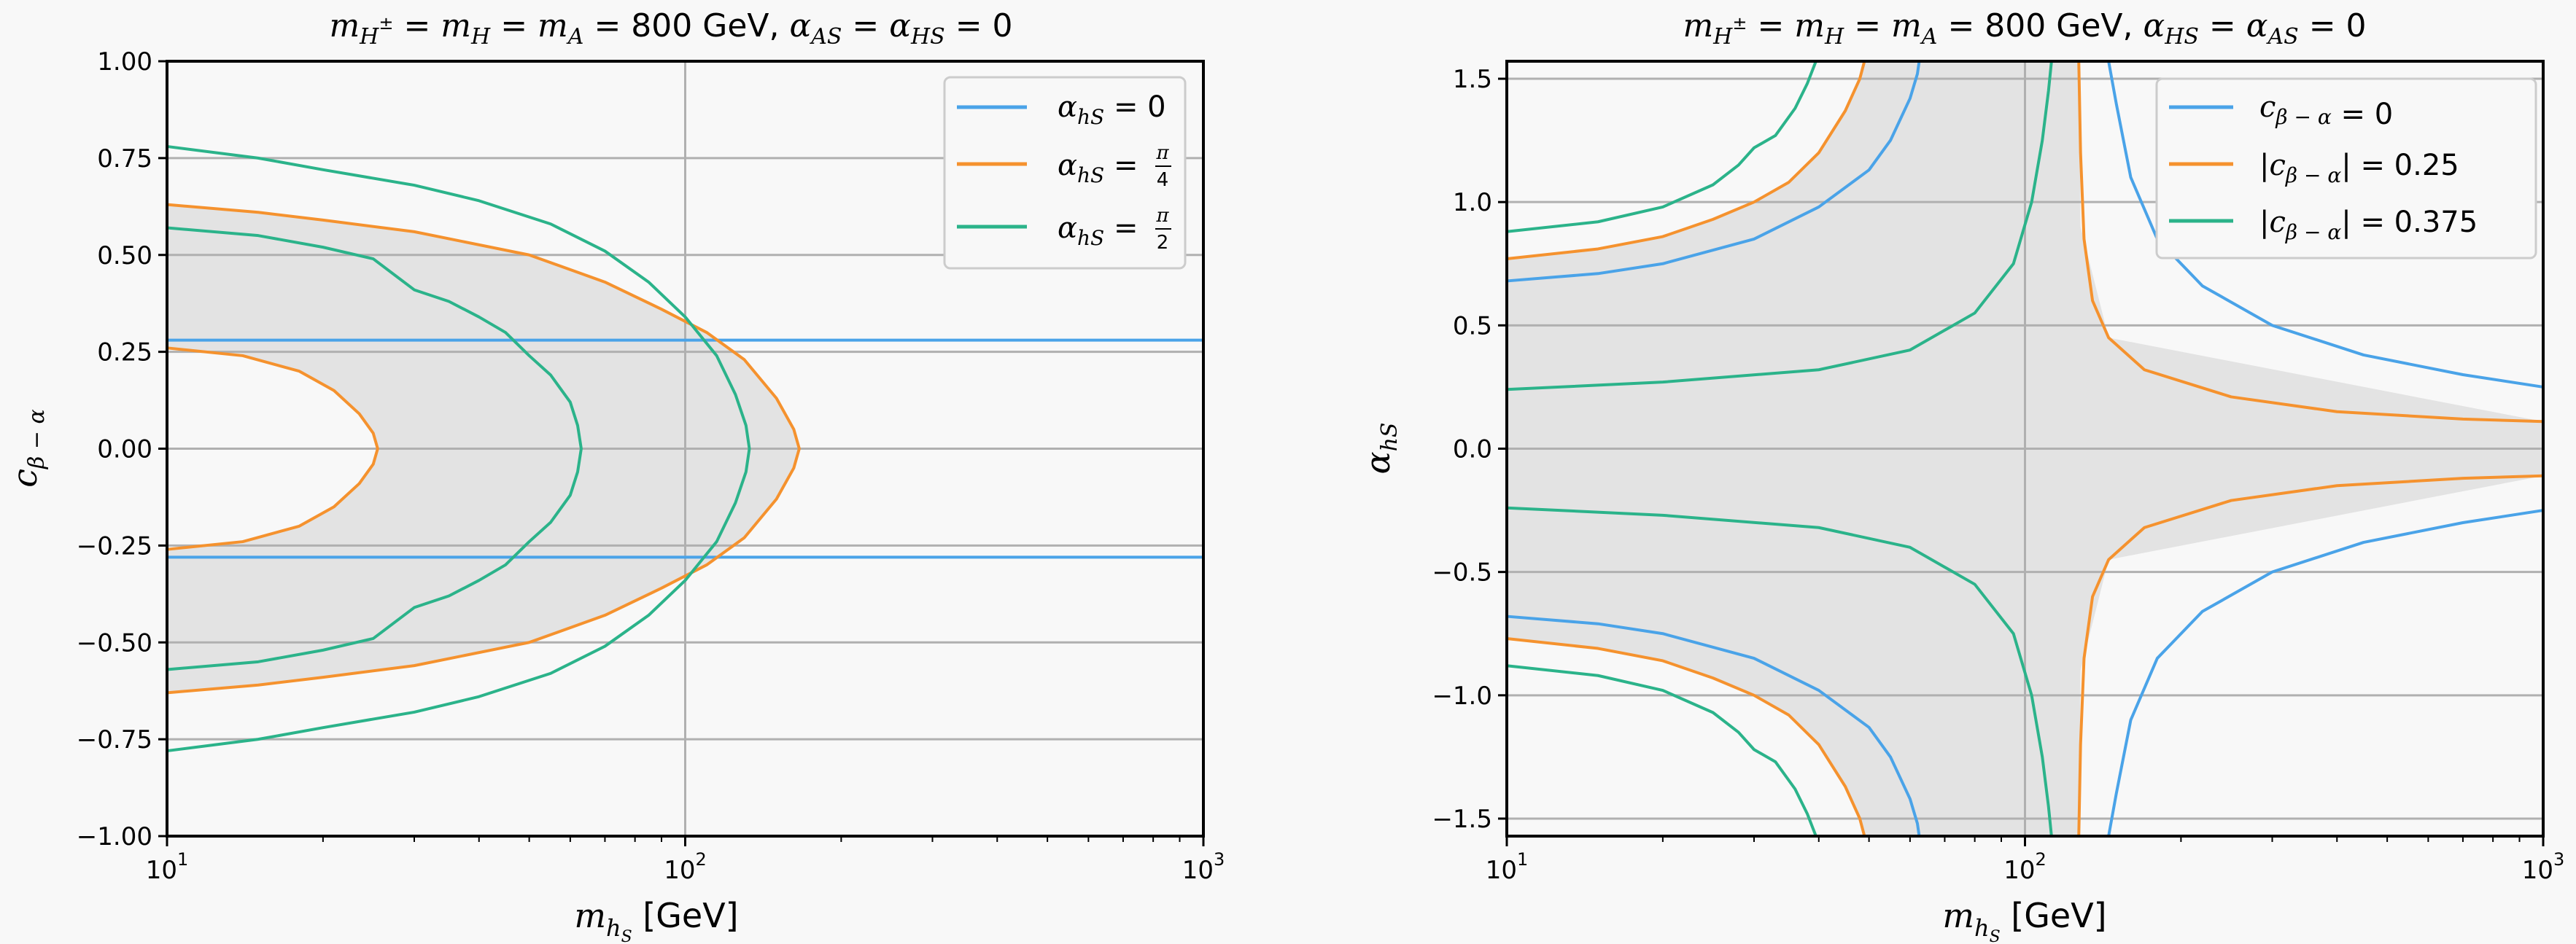 Image resolution: width=2576 pixels, height=944 pixels. What do you see at coordinates (125, 62) in the screenshot?
I see `y-tick-label: 1.00` at bounding box center [125, 62].